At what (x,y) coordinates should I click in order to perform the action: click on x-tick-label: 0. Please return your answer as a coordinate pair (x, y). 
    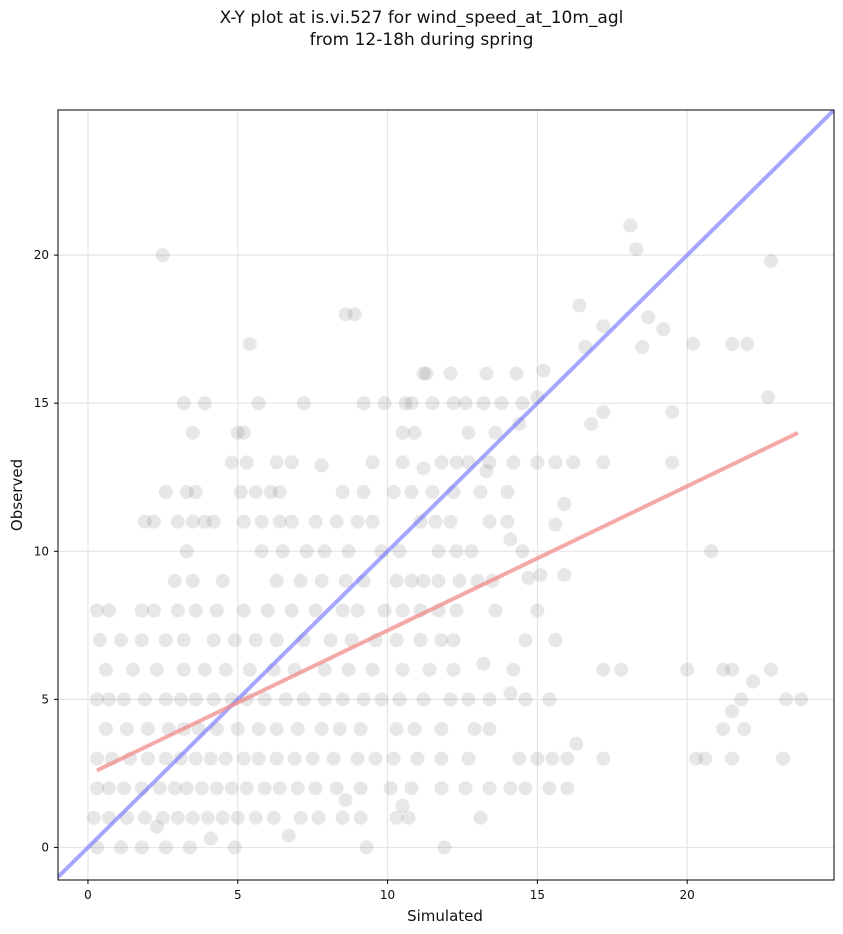
    Looking at the image, I should click on (88, 895).